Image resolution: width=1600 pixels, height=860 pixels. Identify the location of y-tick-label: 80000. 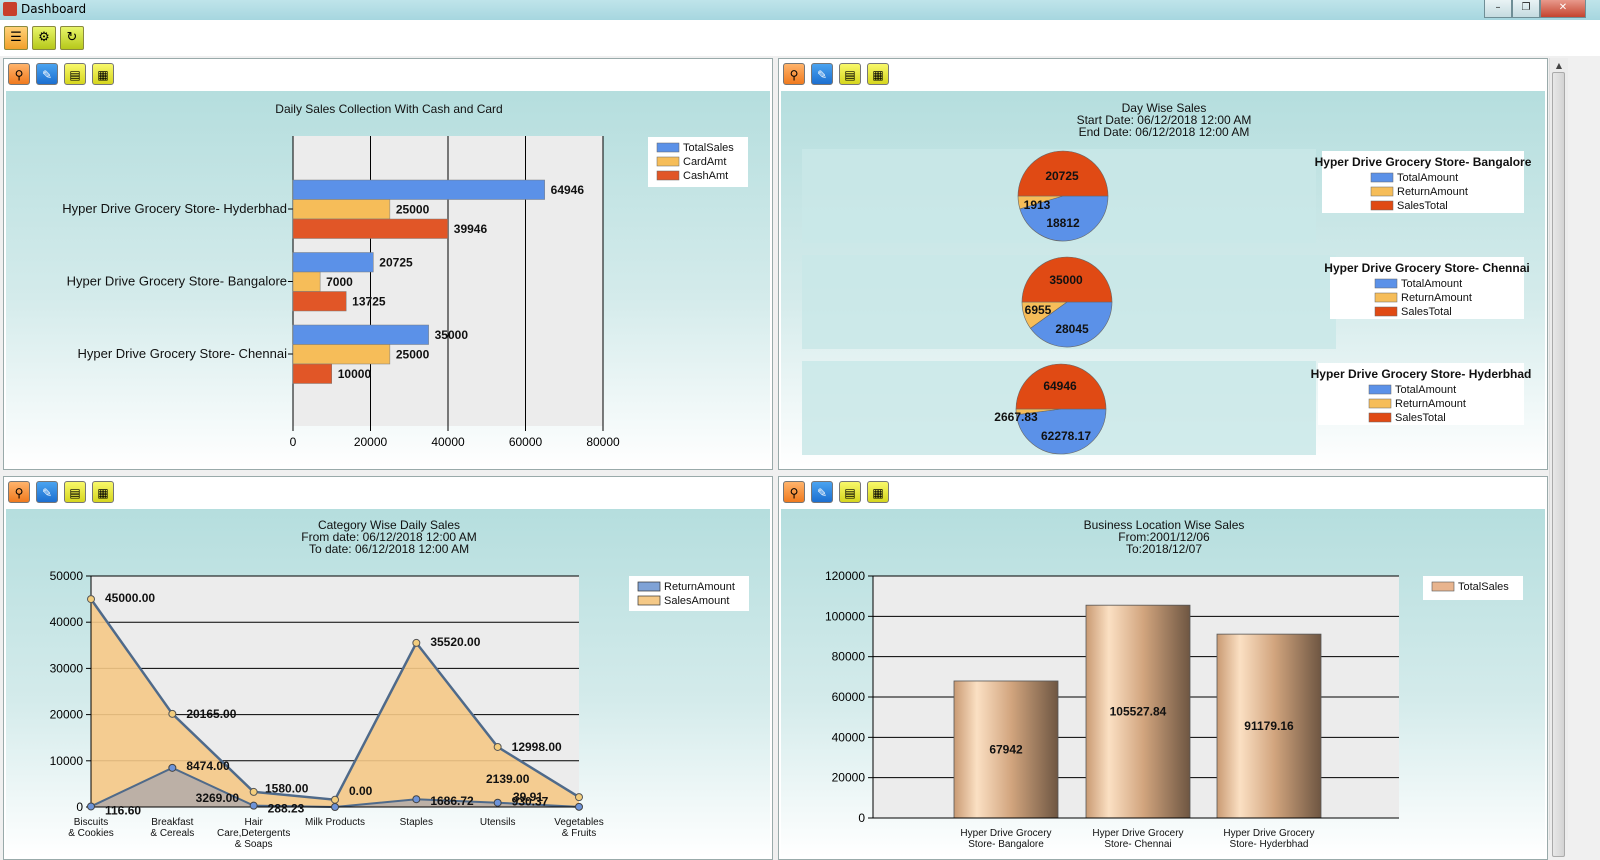
(849, 657).